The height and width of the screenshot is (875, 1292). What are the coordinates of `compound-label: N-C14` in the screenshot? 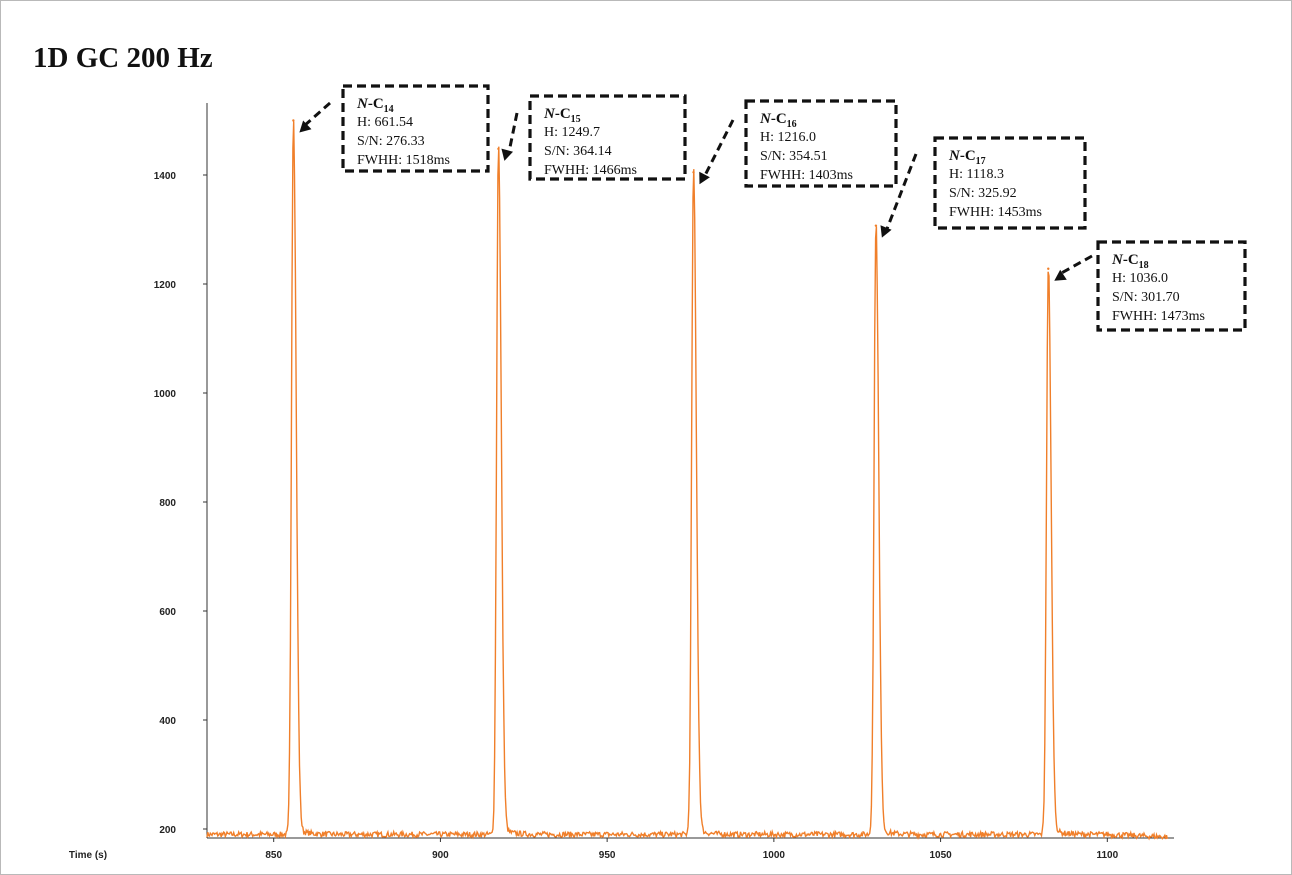 It's located at (375, 105).